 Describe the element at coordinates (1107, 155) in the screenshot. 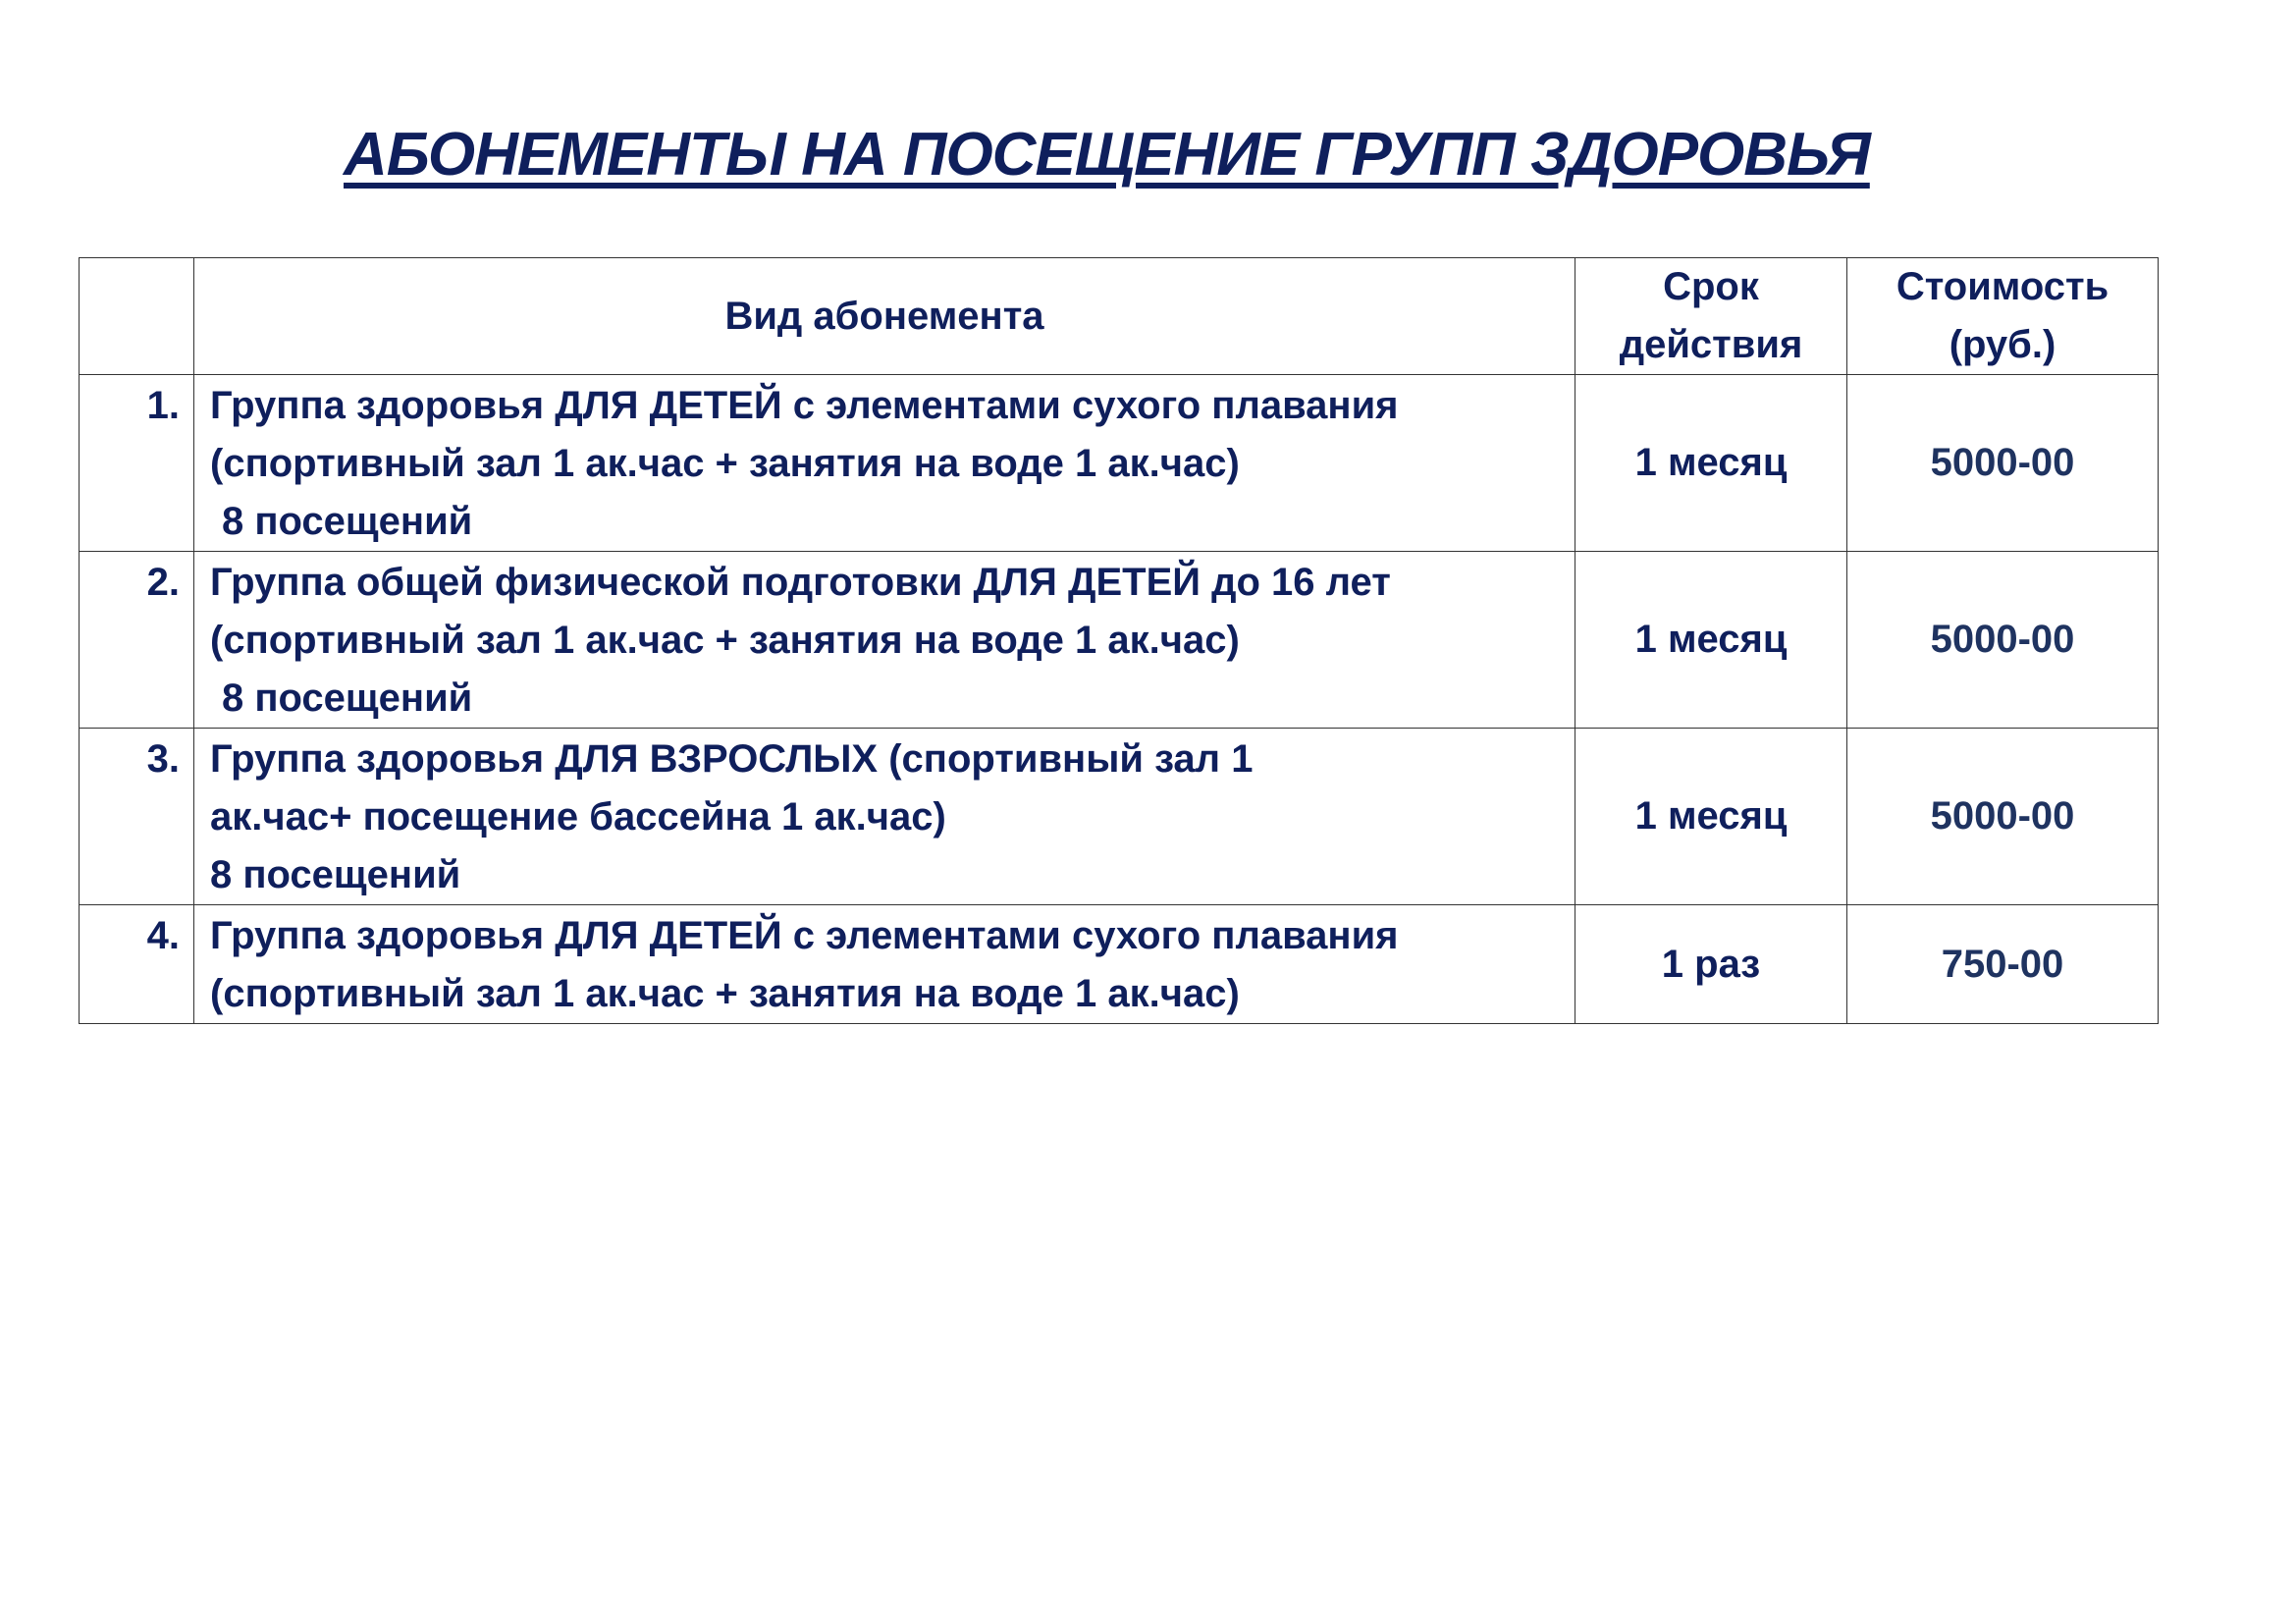

I see `page-title: АБОНЕМЕНТЫ НА ПОСЕЩЕНИЕ ГРУПП ЗДОРОВЬЯ` at that location.